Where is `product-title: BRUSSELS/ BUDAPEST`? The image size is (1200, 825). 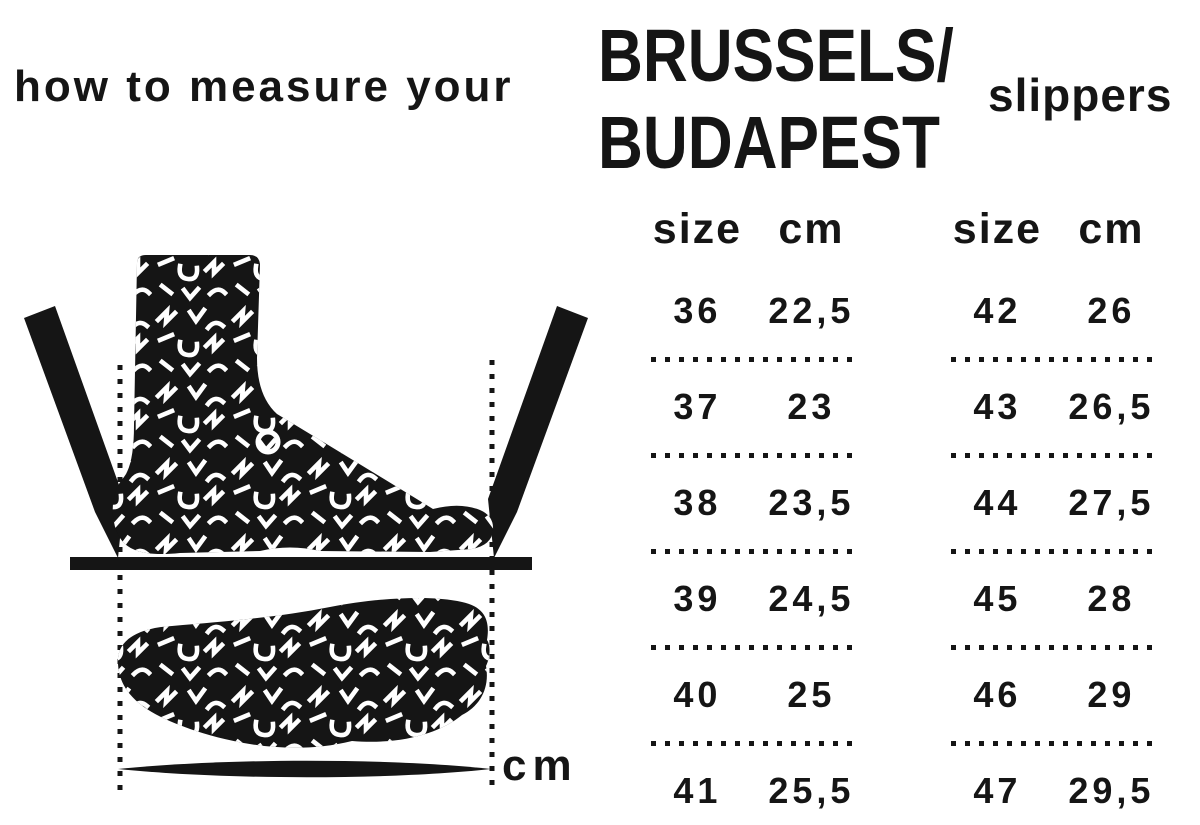 product-title: BRUSSELS/ BUDAPEST is located at coordinates (776, 99).